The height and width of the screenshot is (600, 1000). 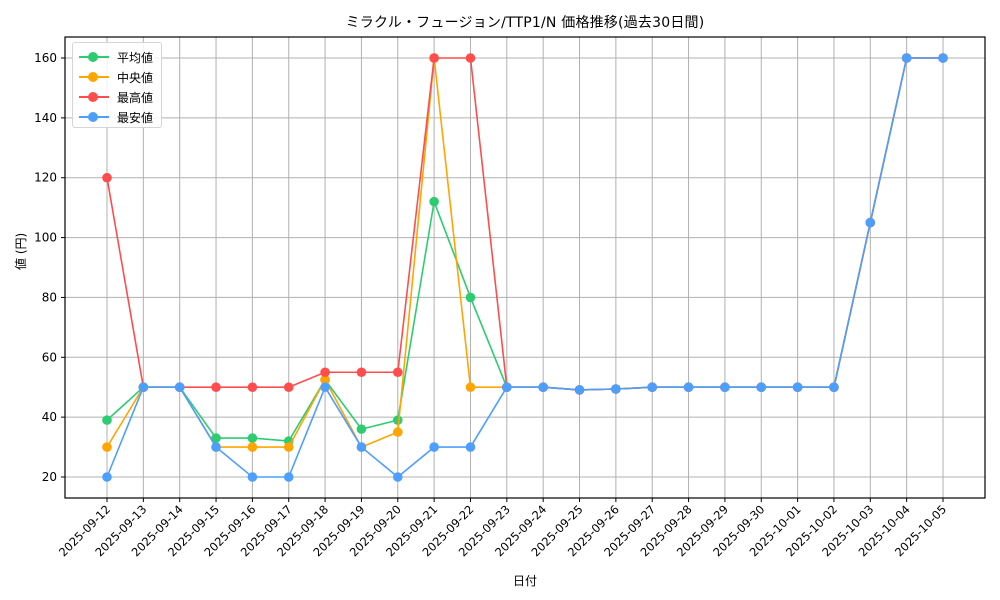 I want to click on y-tick-label: 100, so click(x=45, y=238).